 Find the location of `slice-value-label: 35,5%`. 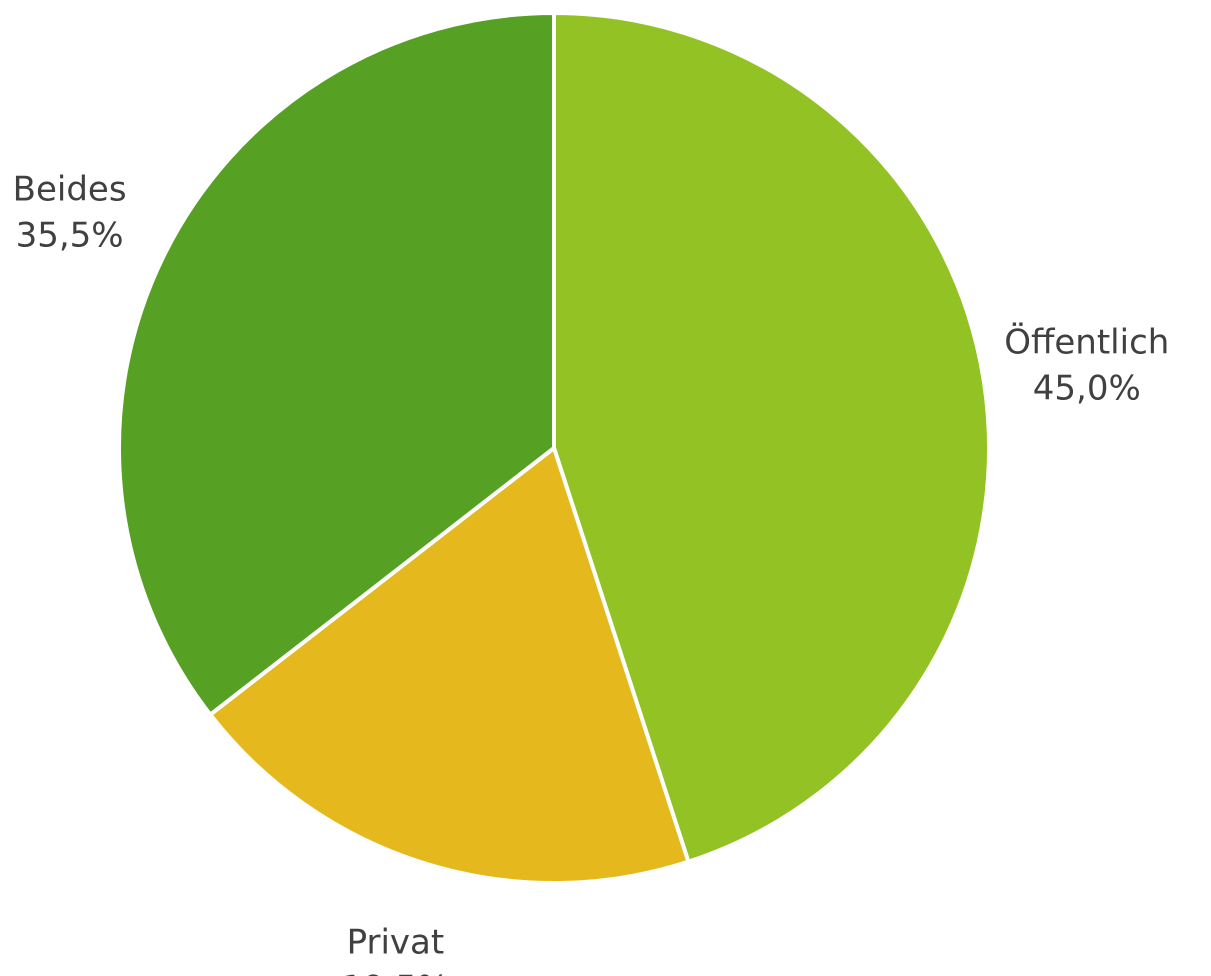

slice-value-label: 35,5% is located at coordinates (70, 236).